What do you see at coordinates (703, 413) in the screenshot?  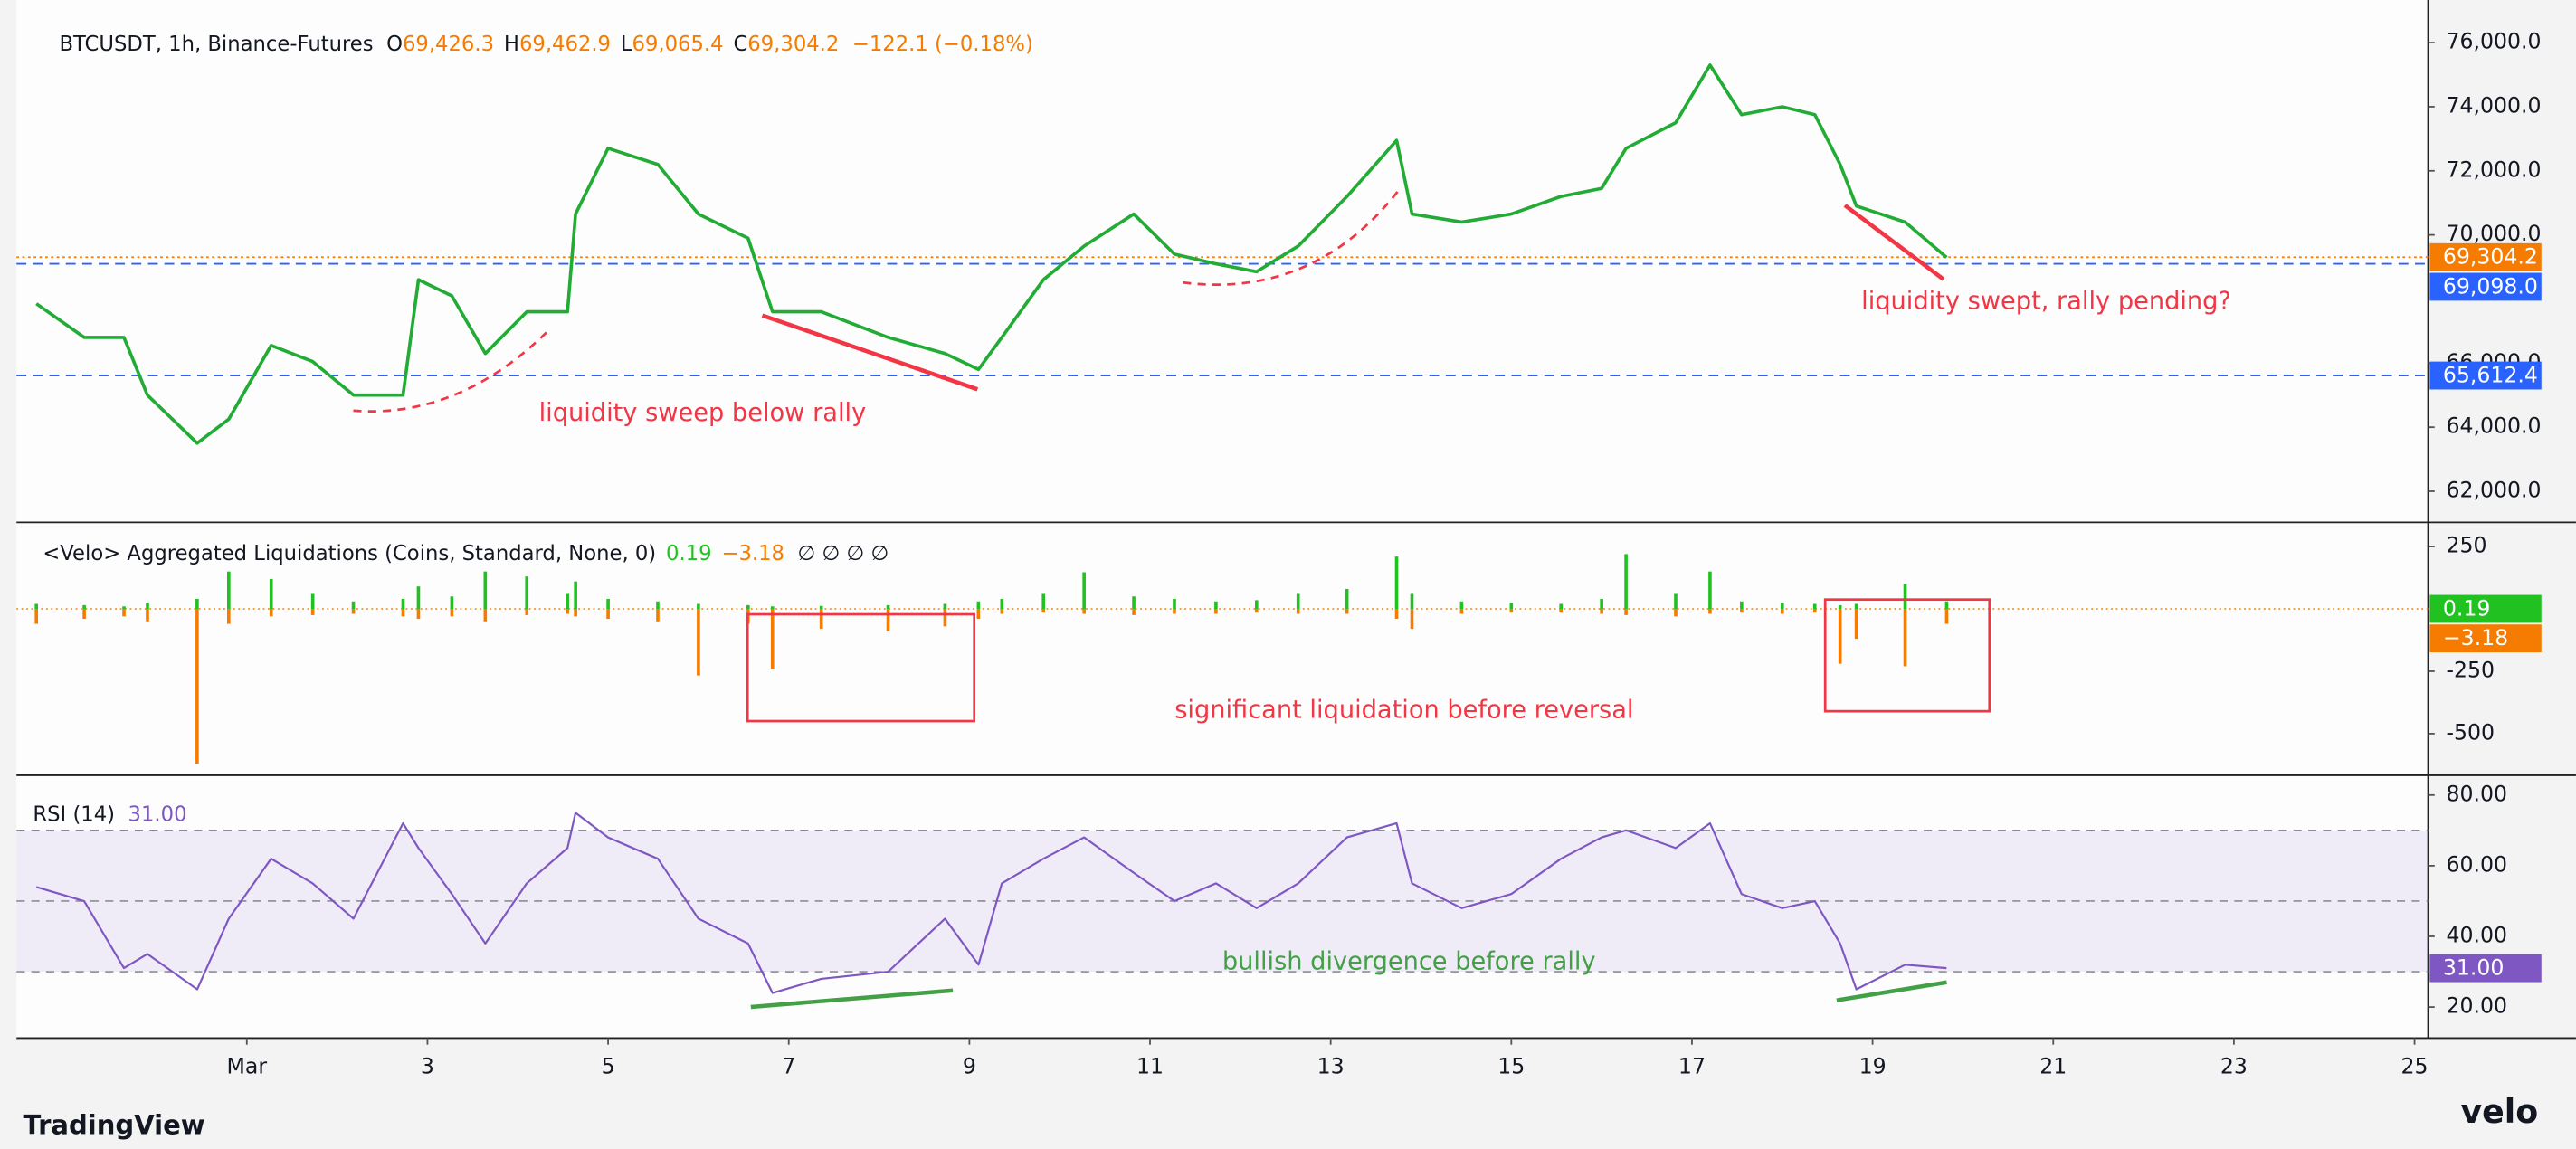 I see `annotation: liquidity sweep below rally` at bounding box center [703, 413].